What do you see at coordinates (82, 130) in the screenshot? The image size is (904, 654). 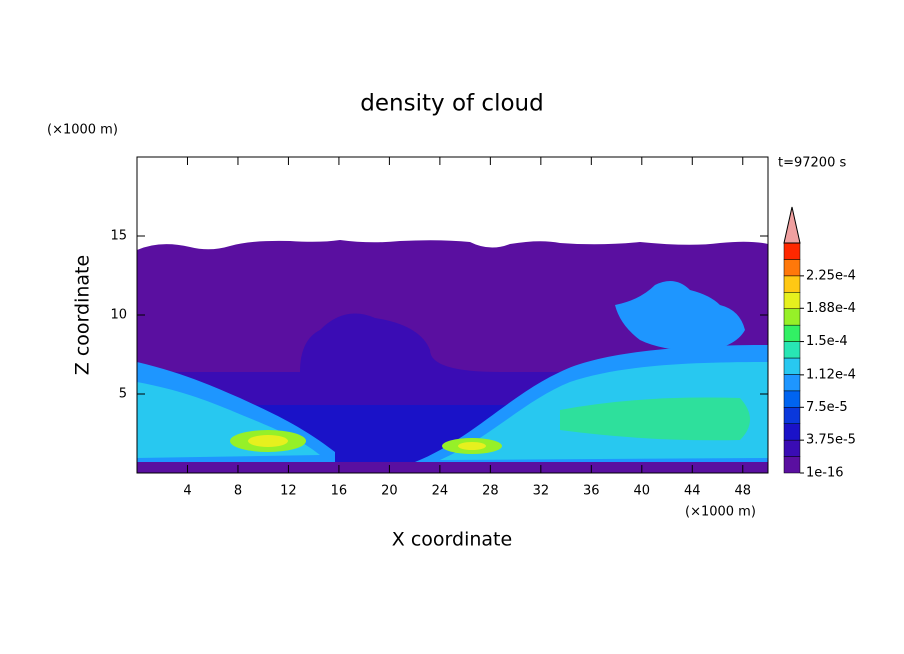 I see `y-unit: (×1000 m)` at bounding box center [82, 130].